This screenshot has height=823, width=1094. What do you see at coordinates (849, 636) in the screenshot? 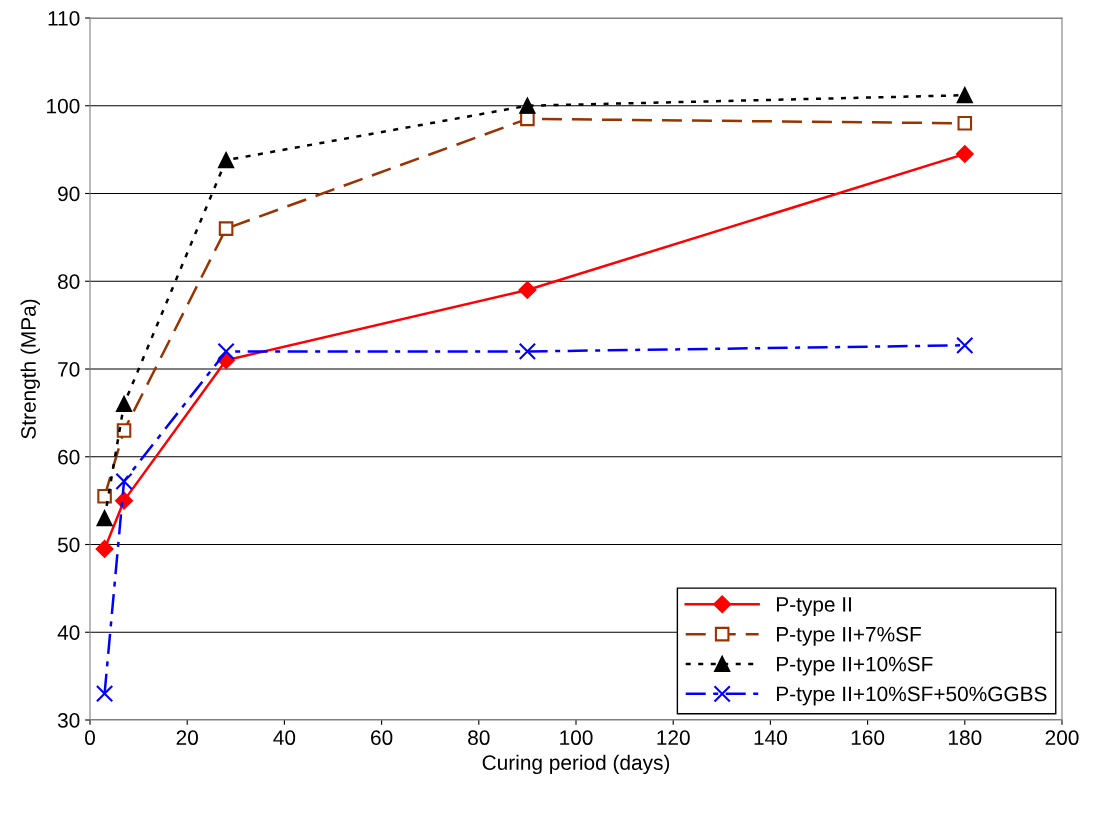
I see `legend-label: P-type II+7%SF` at bounding box center [849, 636].